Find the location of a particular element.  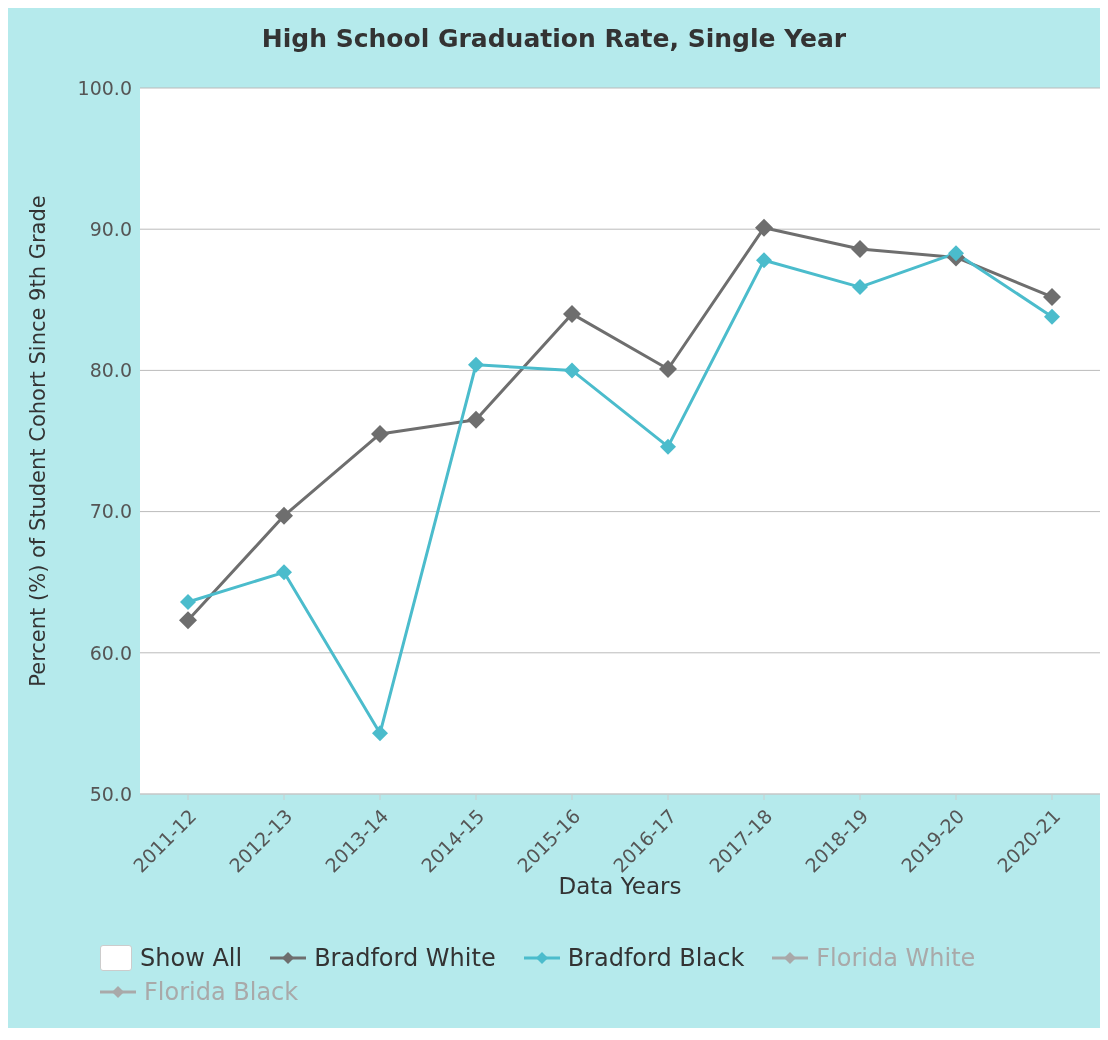

legend-label: Florida Black is located at coordinates (221, 992).